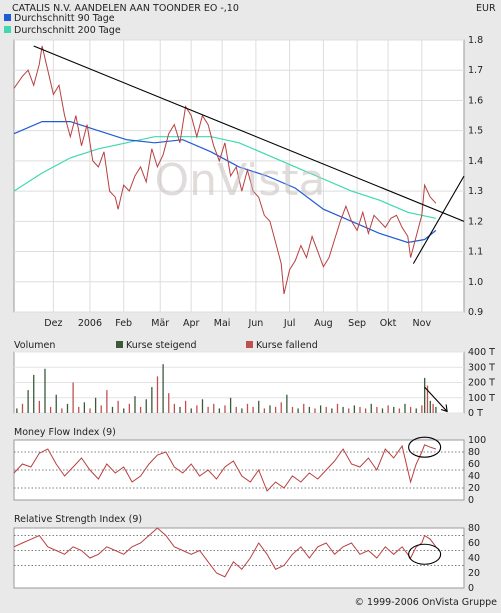 Image resolution: width=501 pixels, height=613 pixels. What do you see at coordinates (90, 323) in the screenshot?
I see `x-tick-label: 2006` at bounding box center [90, 323].